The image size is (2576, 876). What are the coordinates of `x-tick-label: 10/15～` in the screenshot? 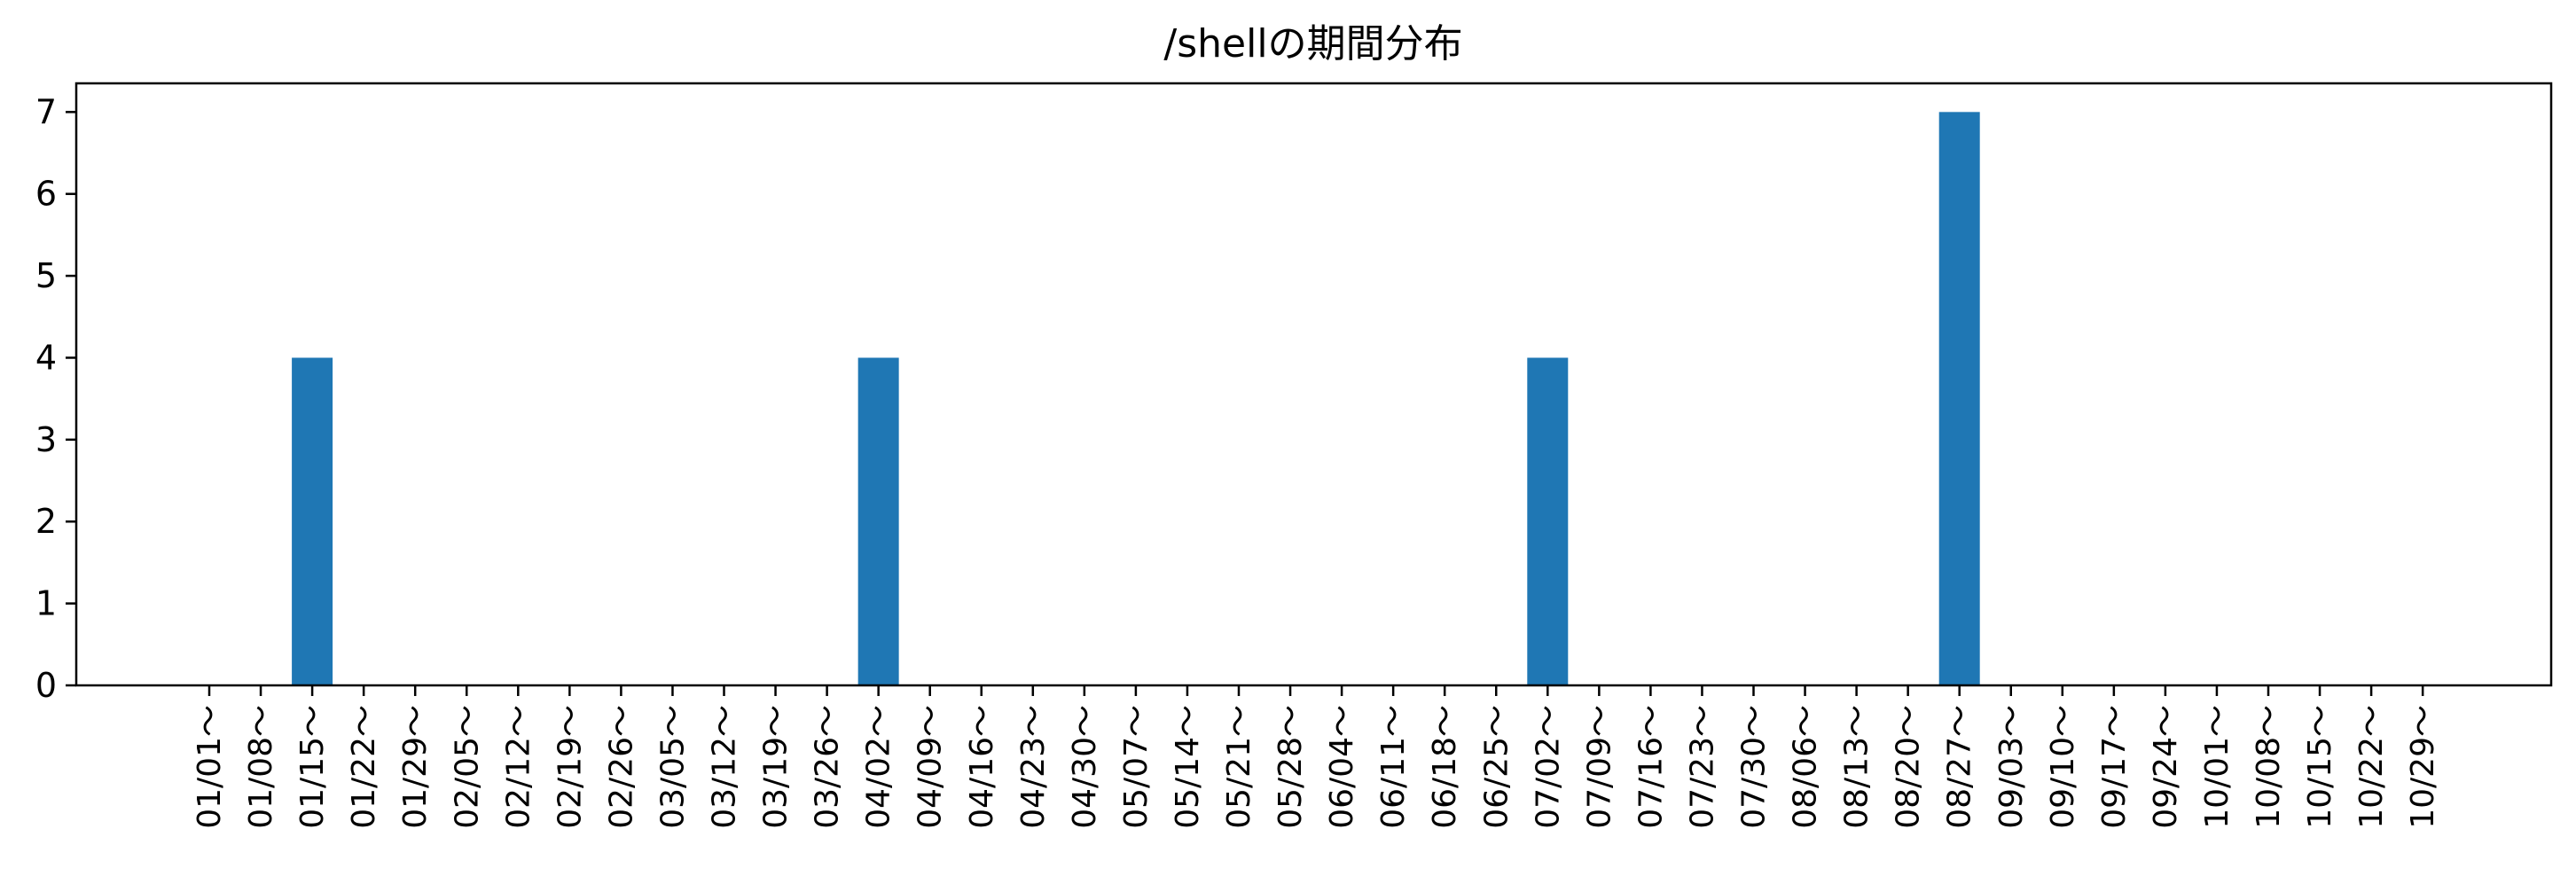 It's located at (2320, 767).